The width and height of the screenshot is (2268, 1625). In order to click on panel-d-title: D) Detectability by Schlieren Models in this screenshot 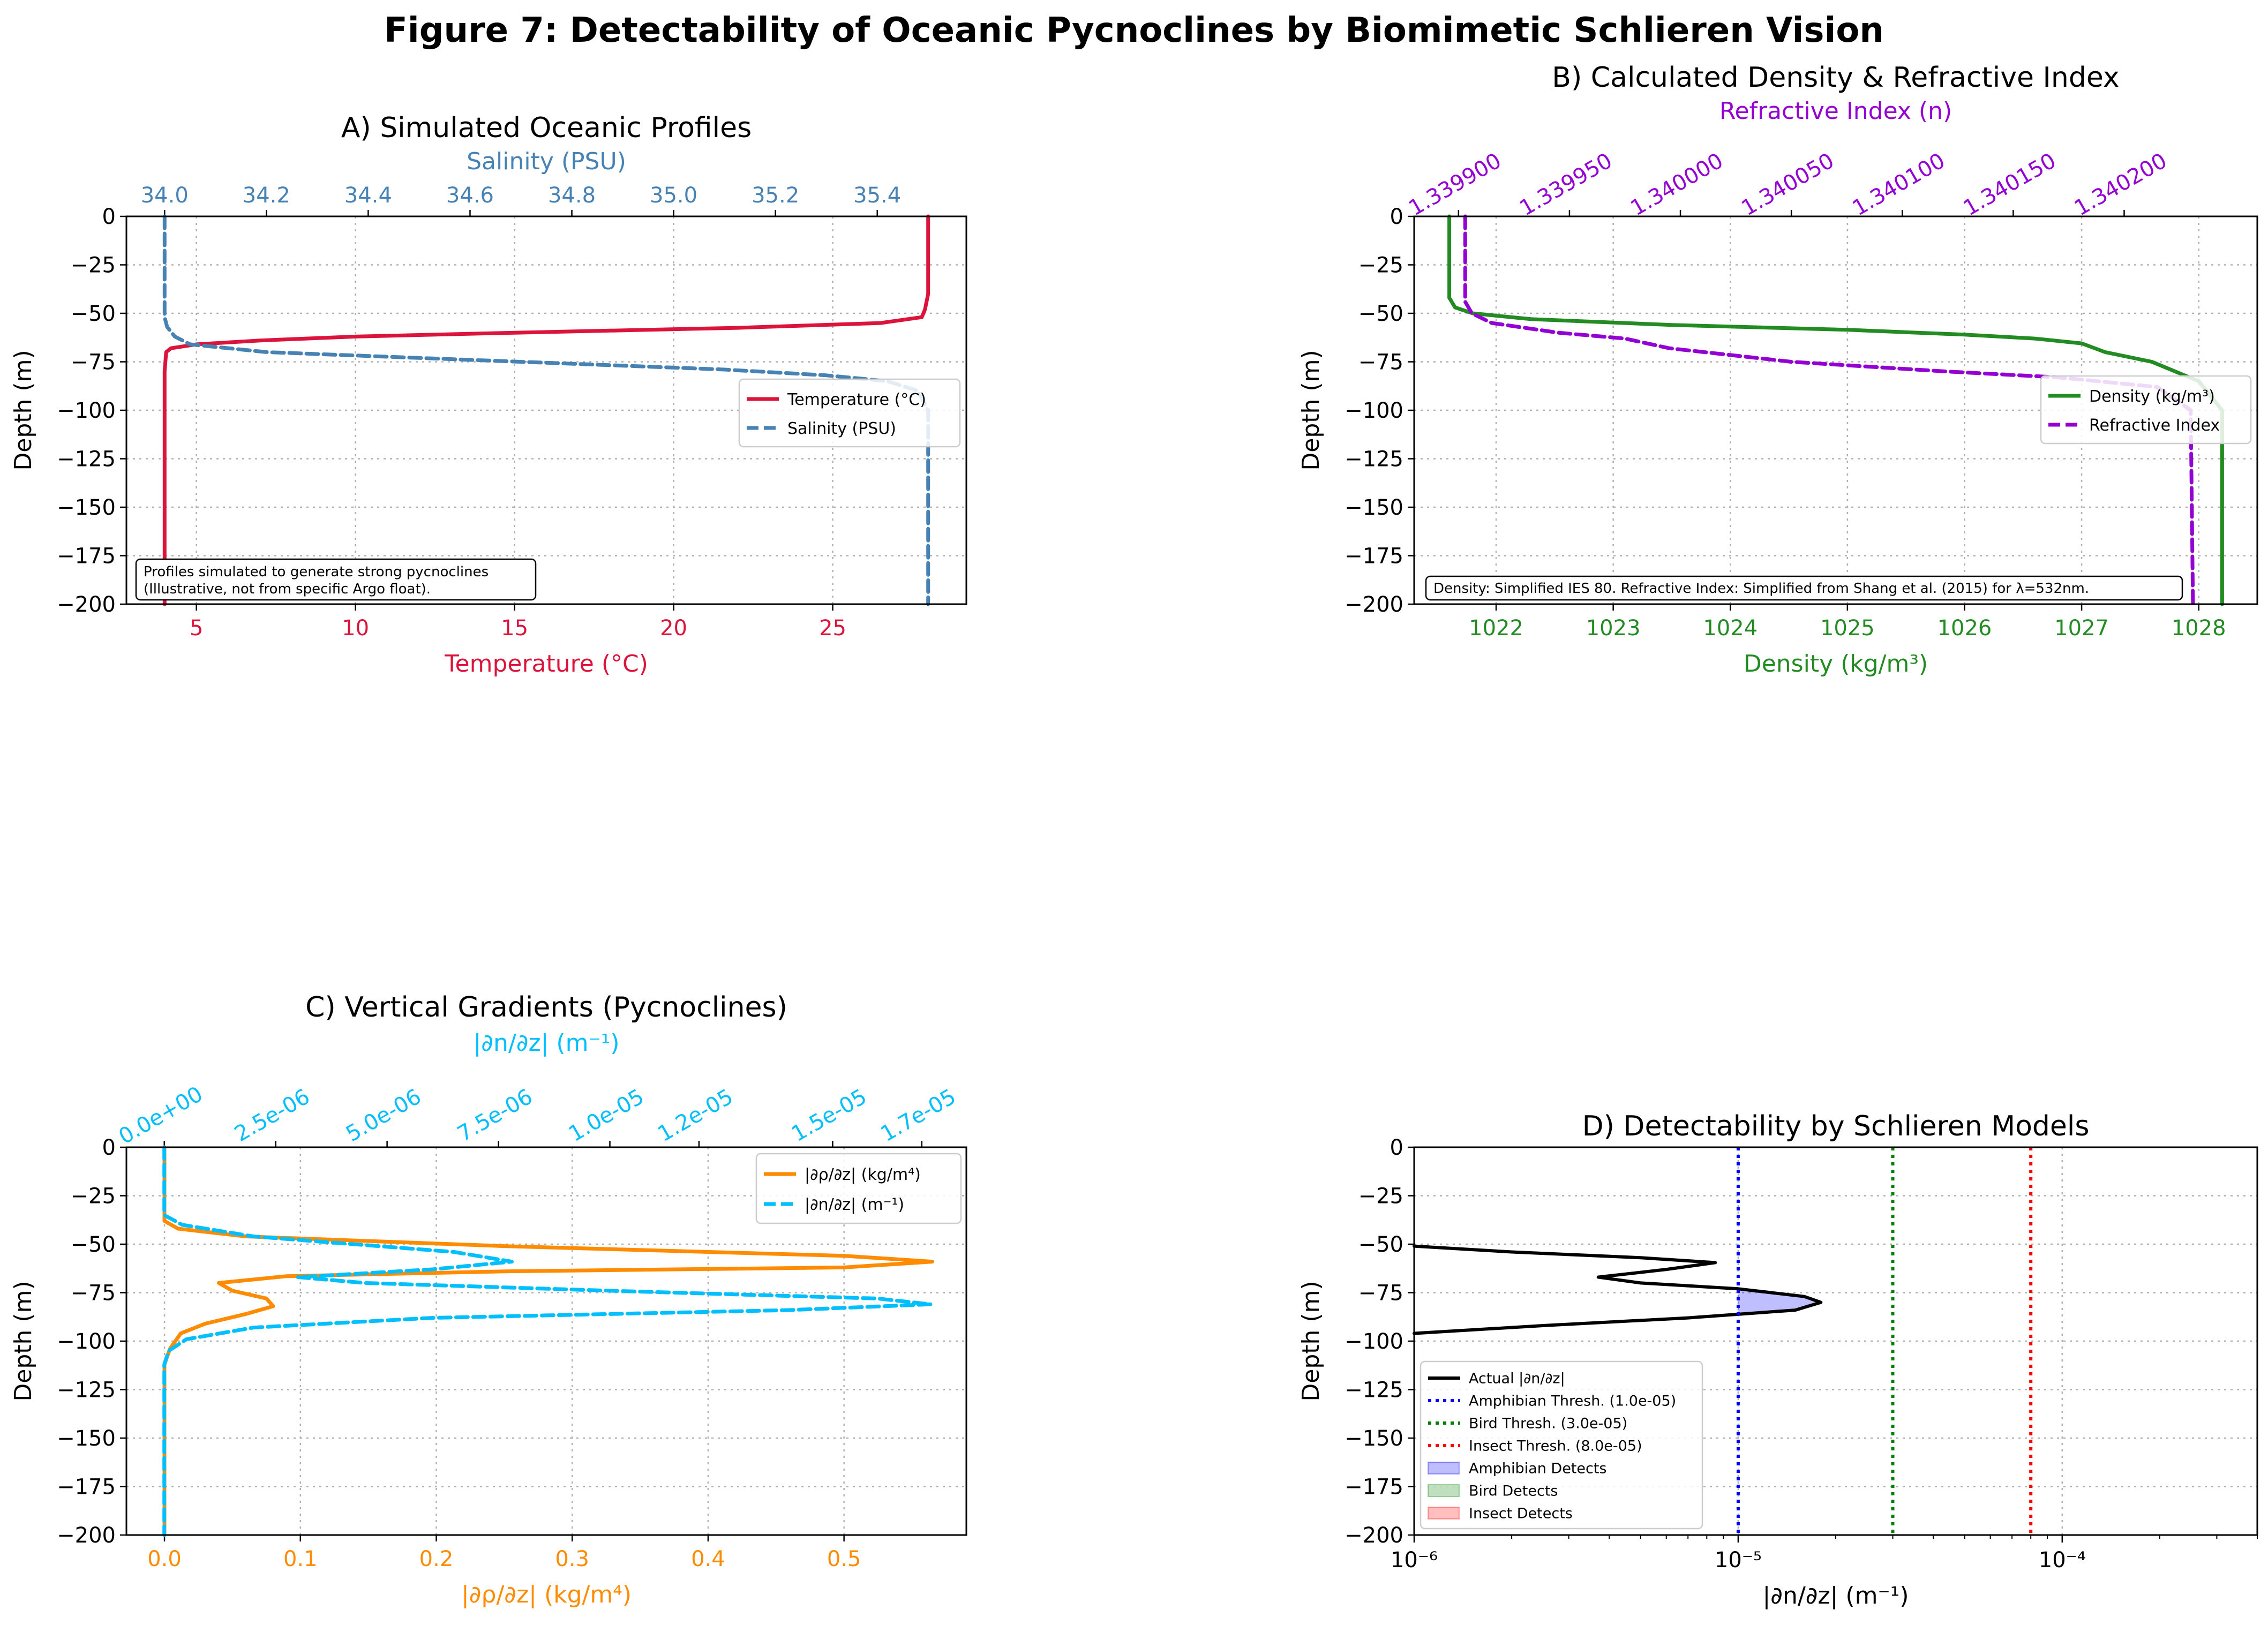, I will do `click(1836, 1126)`.